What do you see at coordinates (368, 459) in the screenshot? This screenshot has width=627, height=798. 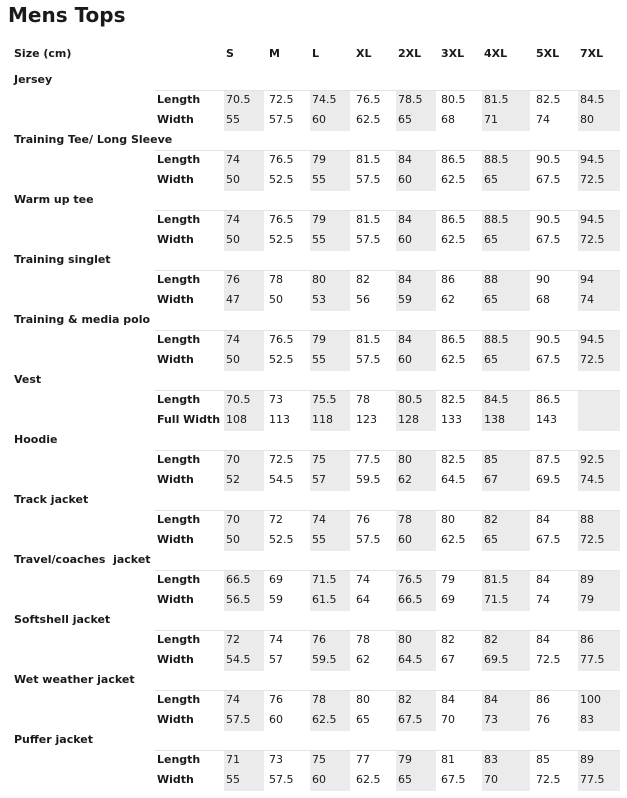 I see `cell-value: 77.5` at bounding box center [368, 459].